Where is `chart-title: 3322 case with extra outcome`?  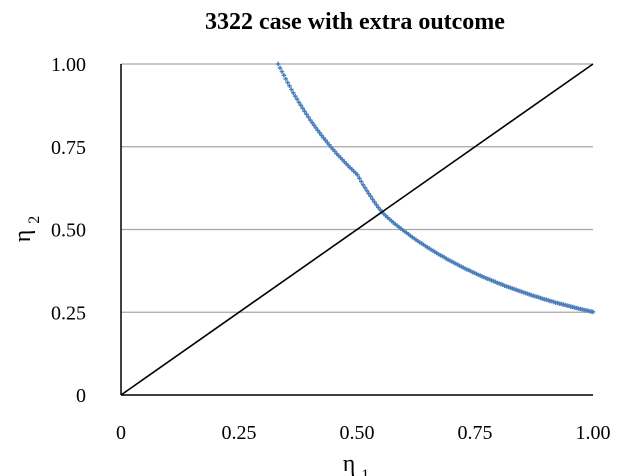
chart-title: 3322 case with extra outcome is located at coordinates (355, 22).